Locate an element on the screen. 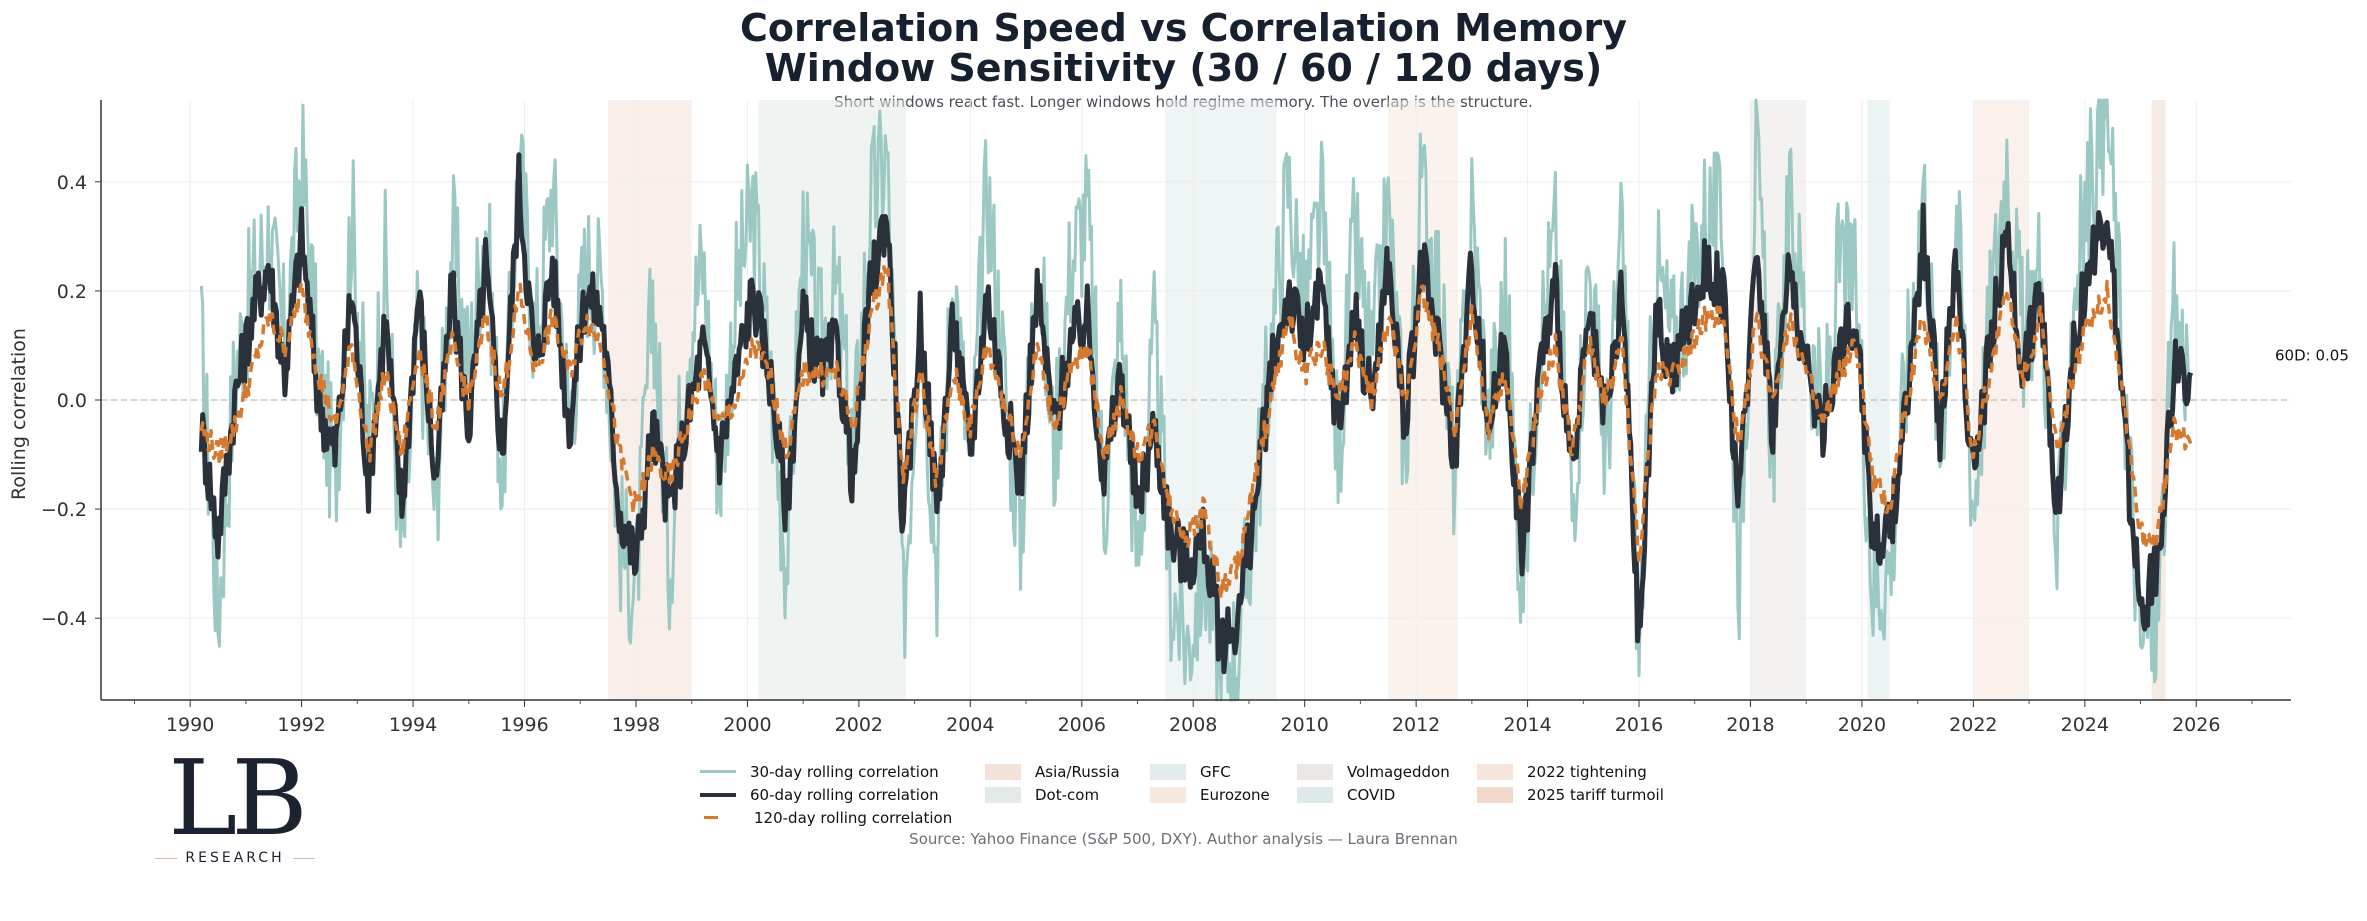  logo-rule-left is located at coordinates (166, 858).